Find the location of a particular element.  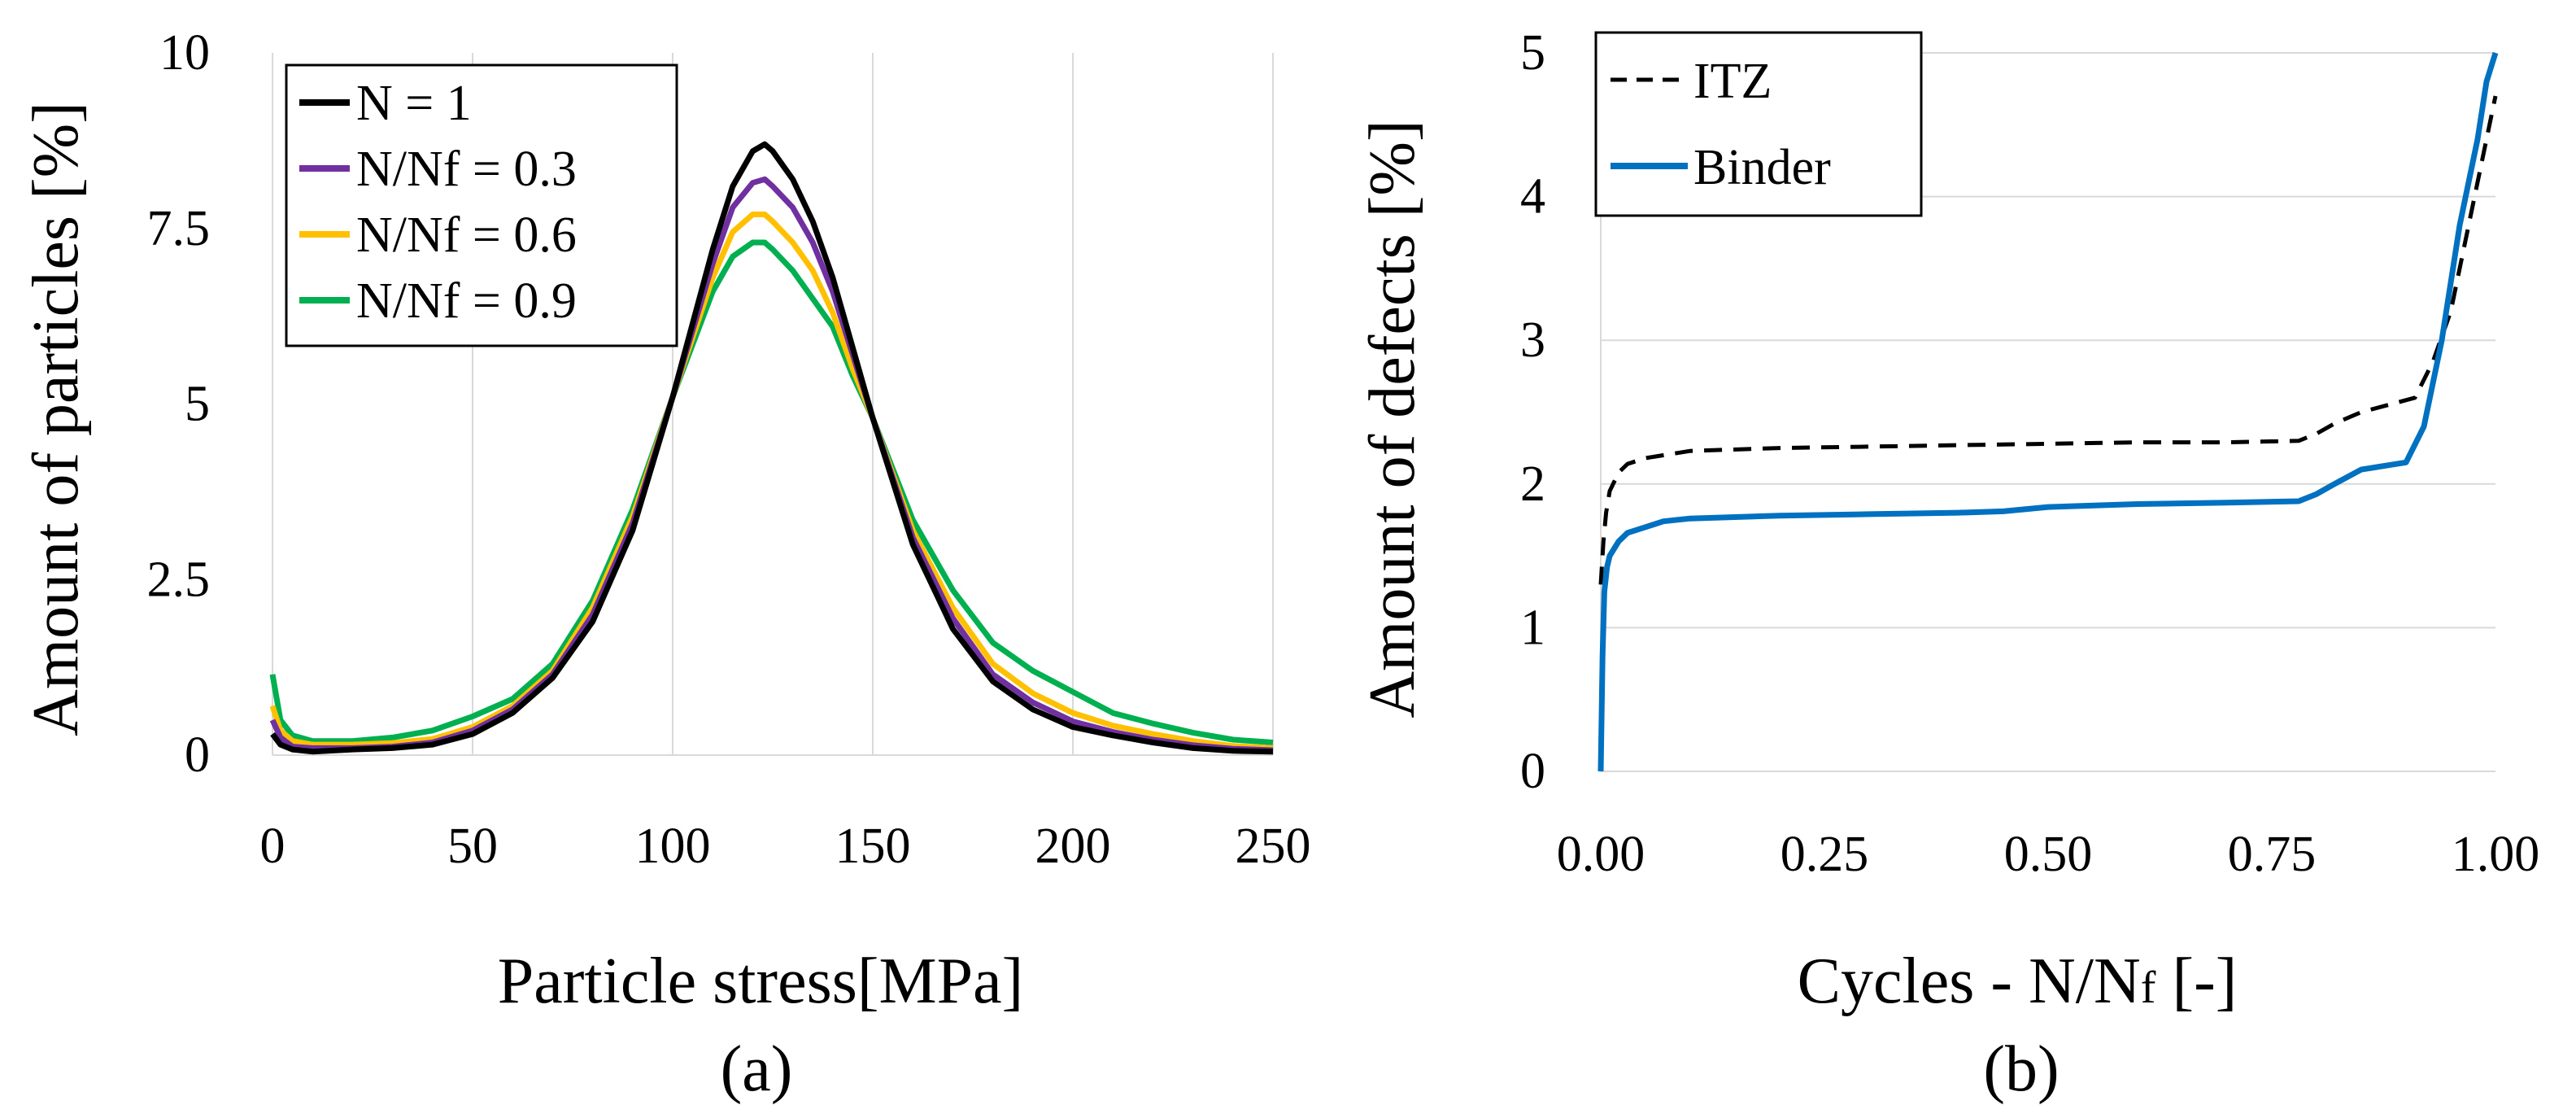

chart-a-x-tick-label: 50 is located at coordinates (472, 846).